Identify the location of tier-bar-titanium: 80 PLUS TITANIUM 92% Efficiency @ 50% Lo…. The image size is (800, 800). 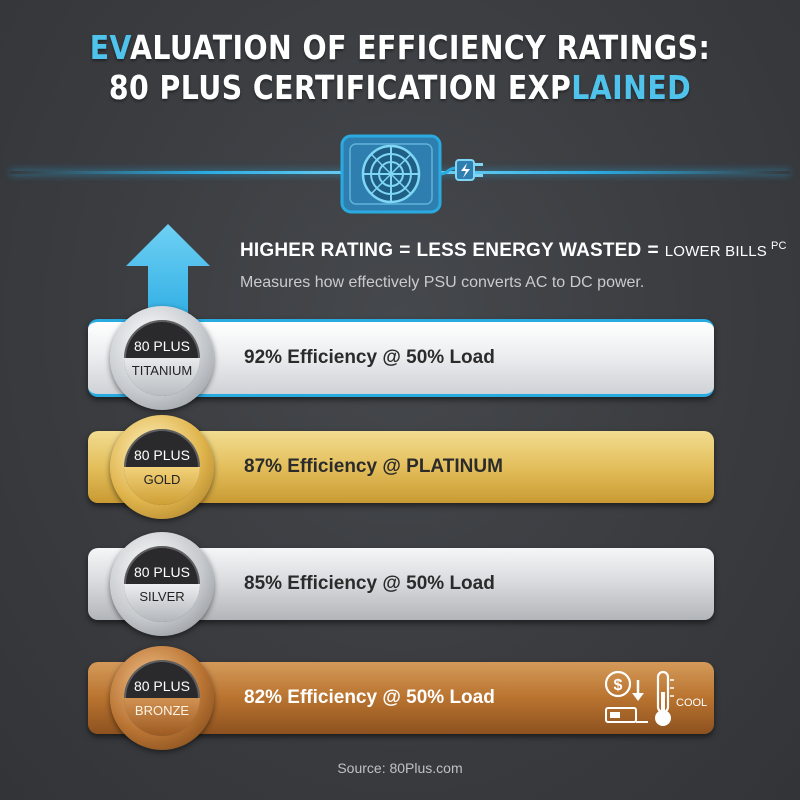
(401, 358).